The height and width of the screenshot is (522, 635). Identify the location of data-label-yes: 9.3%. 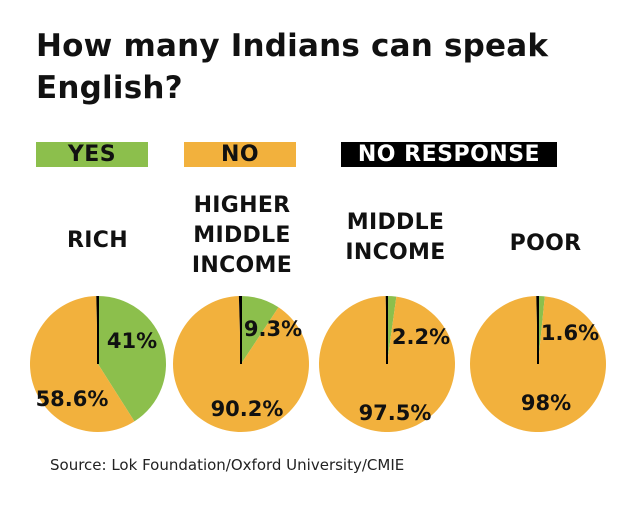
(273, 329).